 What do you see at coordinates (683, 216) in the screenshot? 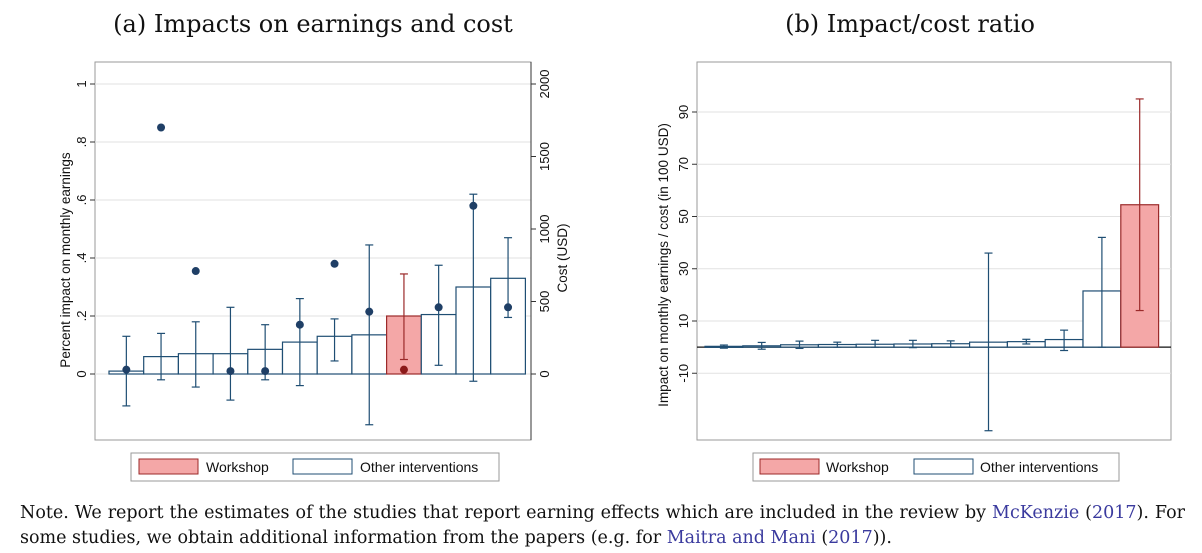
I see `tick-label: 50` at bounding box center [683, 216].